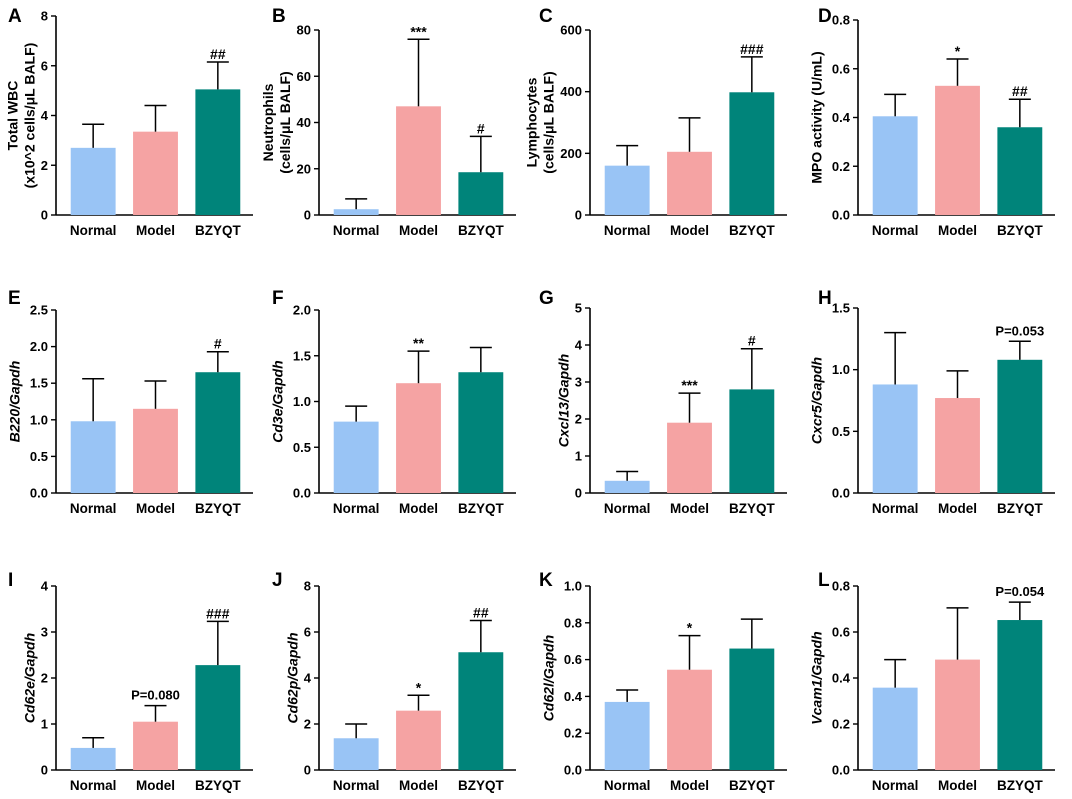 The height and width of the screenshot is (799, 1072). I want to click on y-tick-label: 0.5, so click(302, 447).